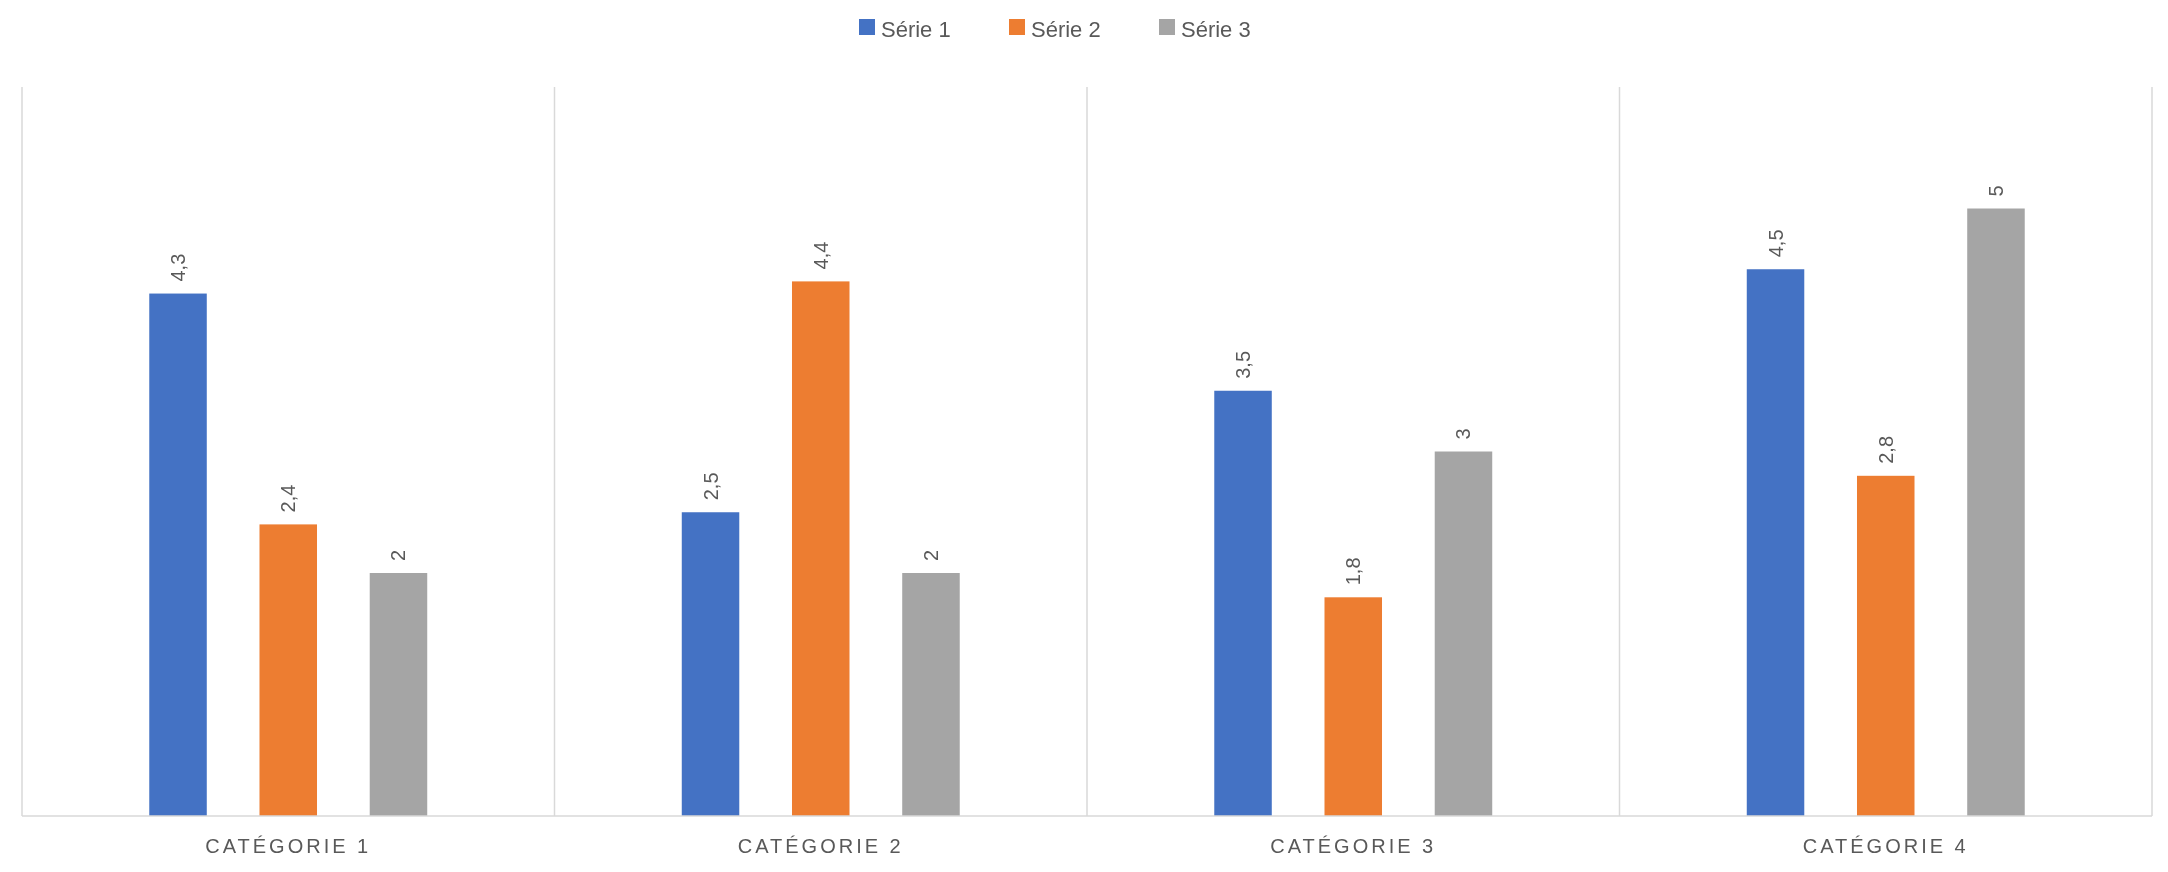 The width and height of the screenshot is (2168, 872). I want to click on x-tick-label: CATÉGORIE 4, so click(1885, 846).